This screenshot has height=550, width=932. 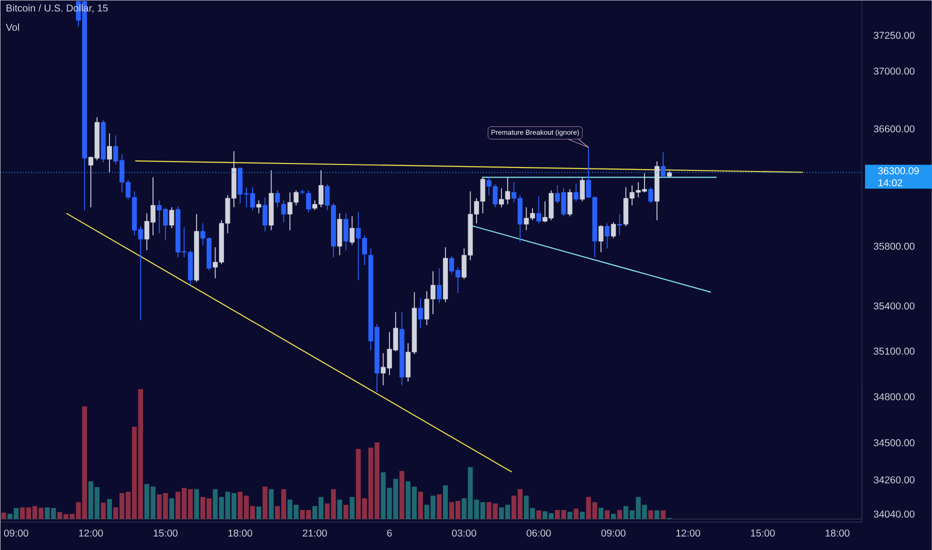 What do you see at coordinates (389, 533) in the screenshot?
I see `x-tick-label: 6` at bounding box center [389, 533].